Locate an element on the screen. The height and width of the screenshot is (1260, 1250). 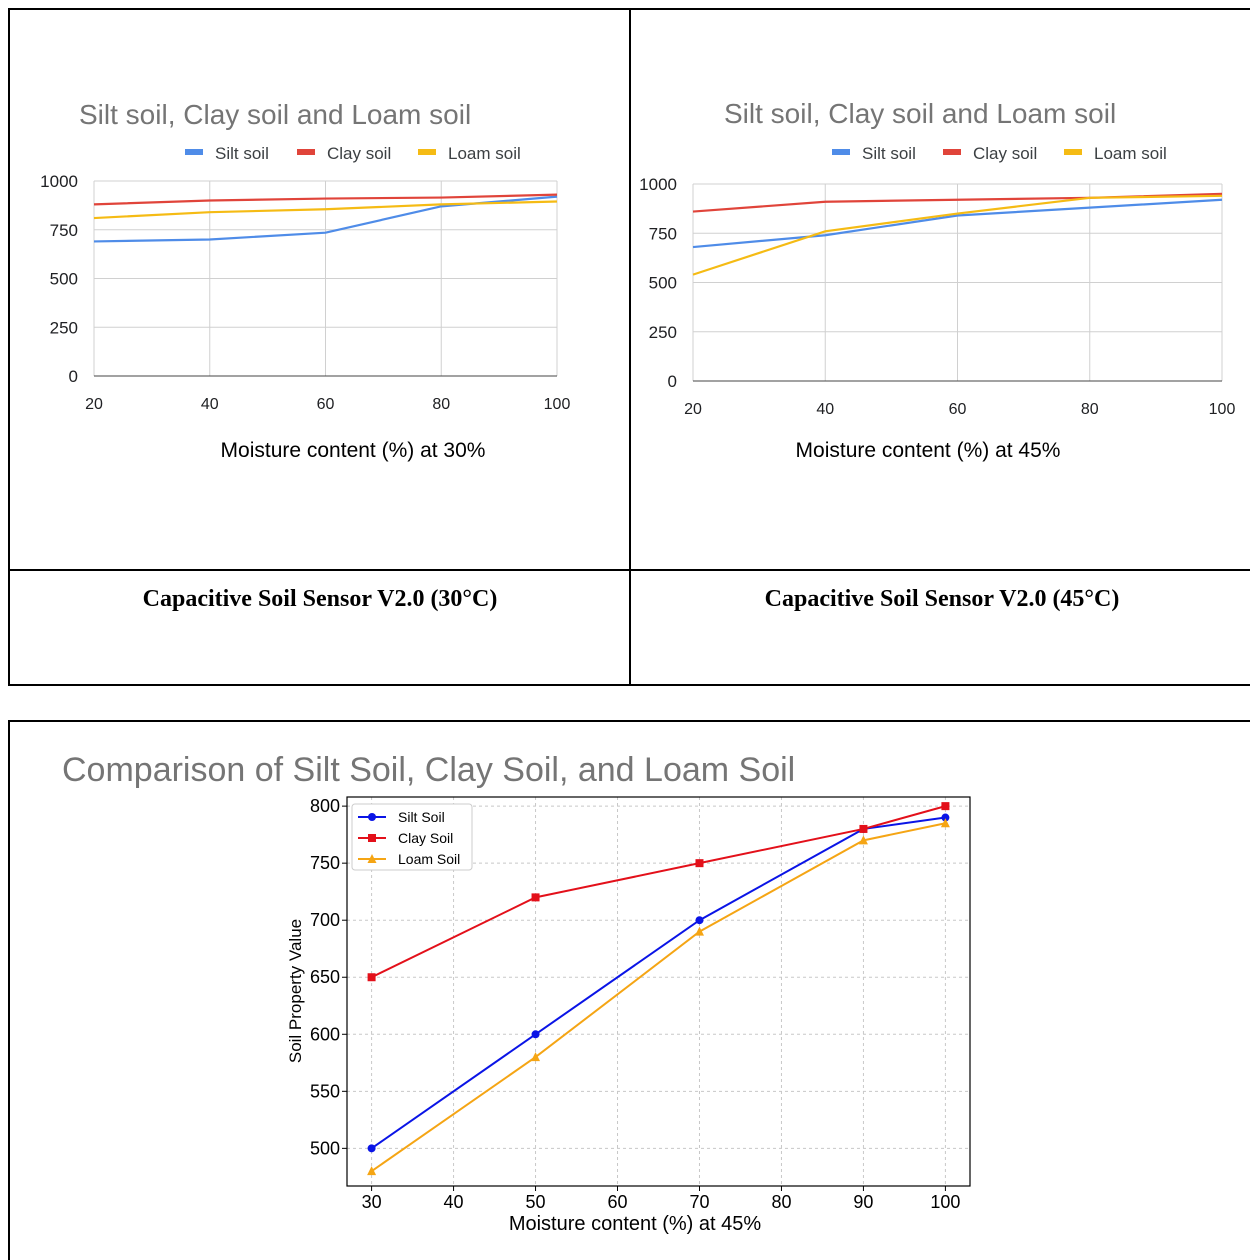
panel-divider-vertical is located at coordinates (630, 347).